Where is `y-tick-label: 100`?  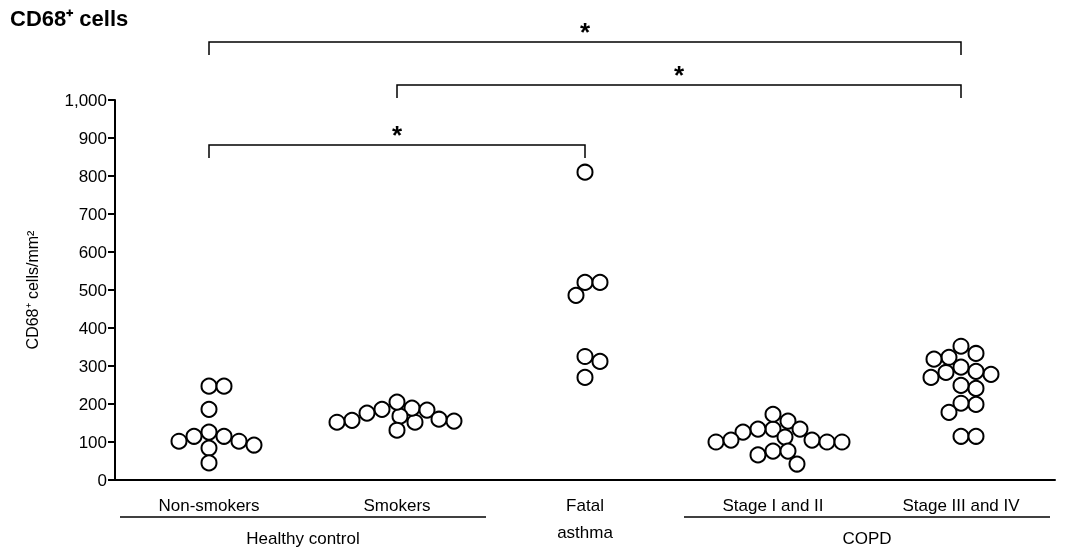
y-tick-label: 100 is located at coordinates (92, 442).